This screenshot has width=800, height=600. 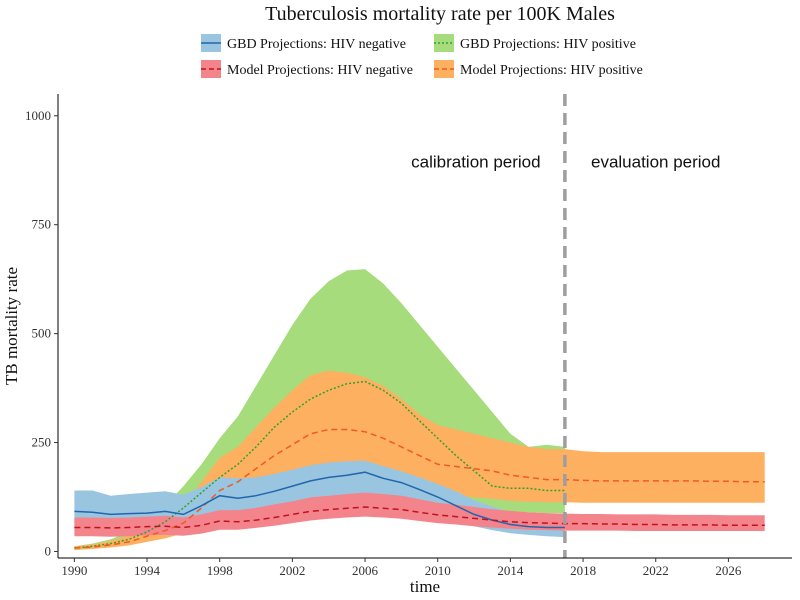 I want to click on legend-label-1: GBD Projections: HIV positive, so click(x=548, y=44).